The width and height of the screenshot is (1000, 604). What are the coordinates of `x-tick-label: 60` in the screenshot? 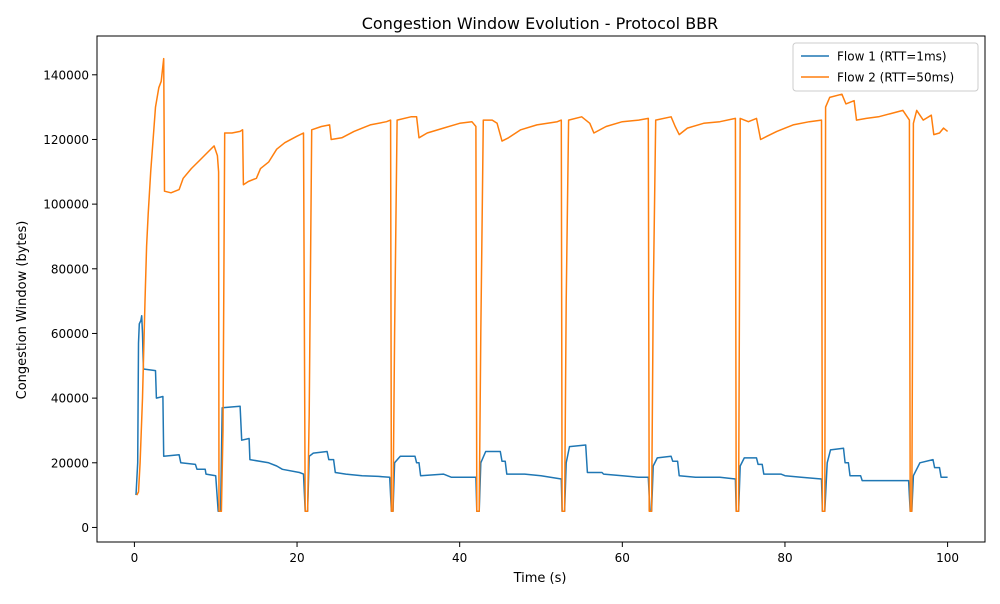 It's located at (622, 558).